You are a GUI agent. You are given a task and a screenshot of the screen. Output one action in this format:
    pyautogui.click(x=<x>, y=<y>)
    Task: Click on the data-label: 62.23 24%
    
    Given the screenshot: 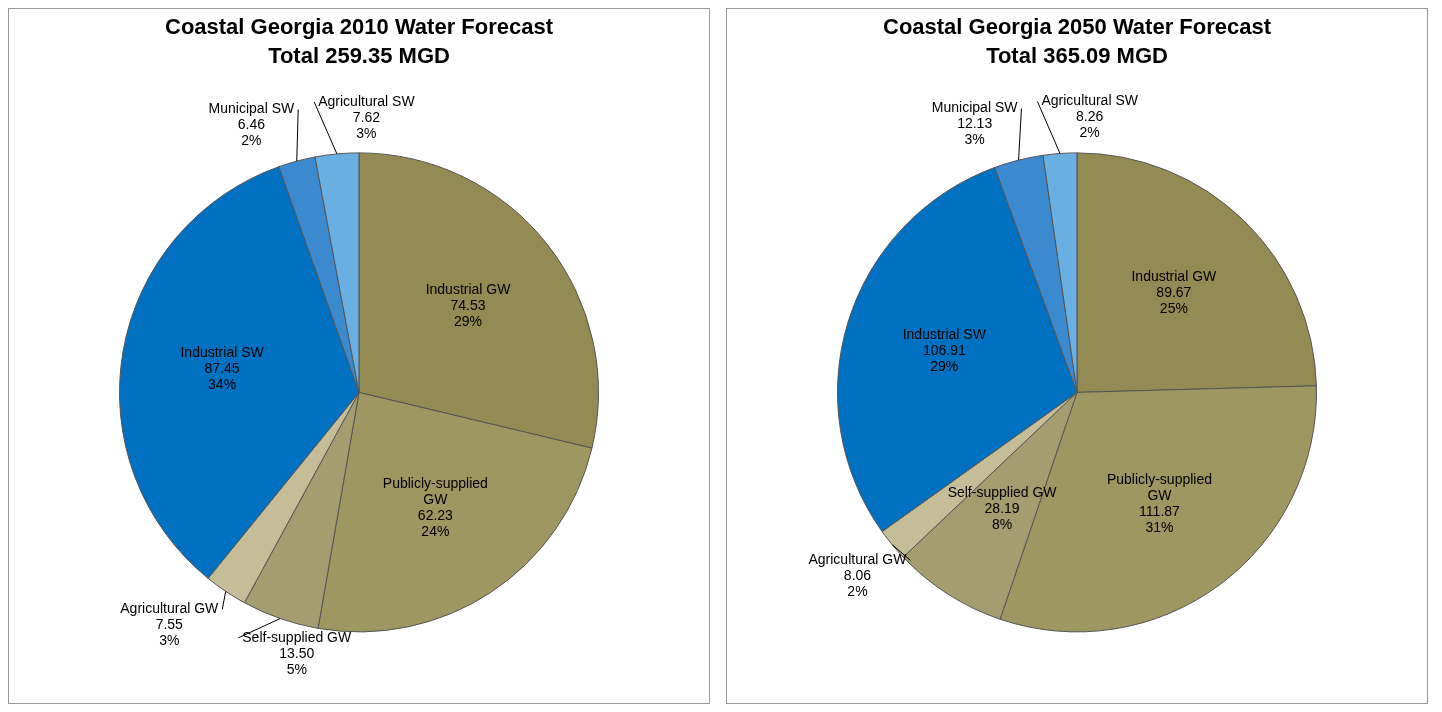 What is the action you would take?
    pyautogui.click(x=435, y=523)
    